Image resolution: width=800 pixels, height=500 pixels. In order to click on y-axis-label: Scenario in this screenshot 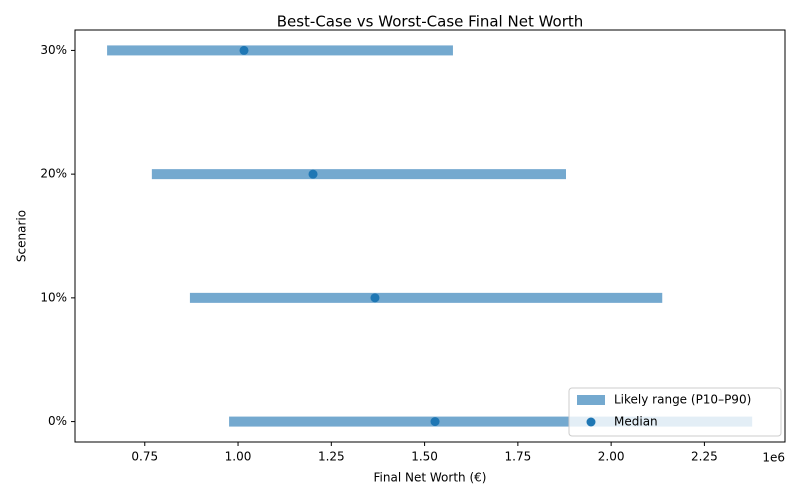, I will do `click(22, 236)`.